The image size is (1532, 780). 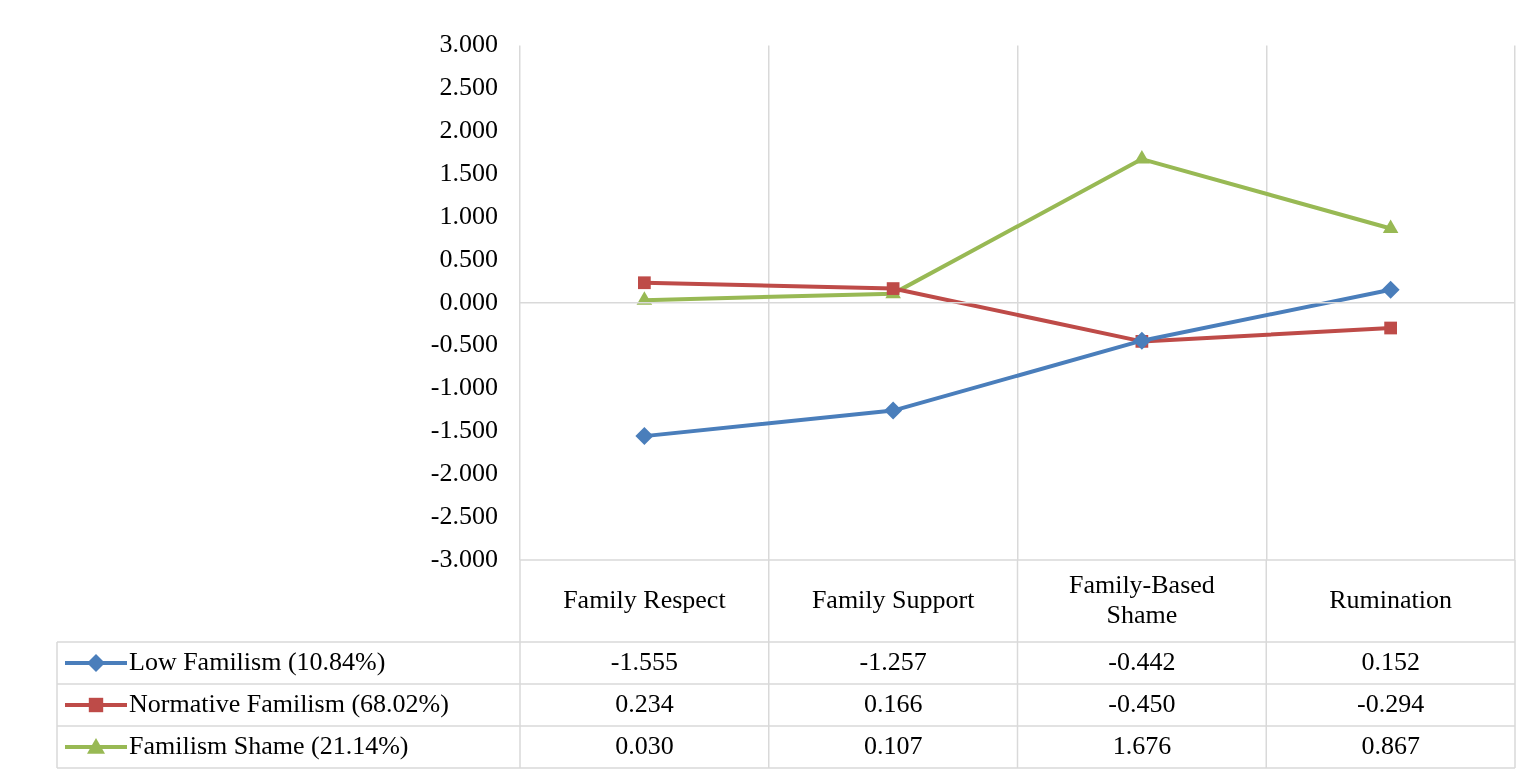 What do you see at coordinates (644, 745) in the screenshot?
I see `data-label: 0.030` at bounding box center [644, 745].